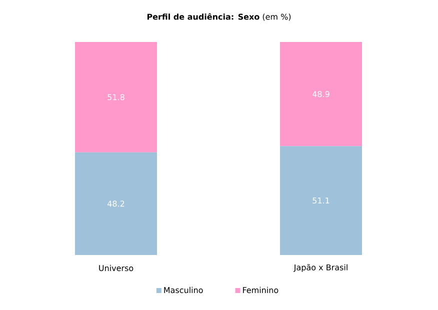  Describe the element at coordinates (321, 94) in the screenshot. I see `data-label: 48.9` at that location.